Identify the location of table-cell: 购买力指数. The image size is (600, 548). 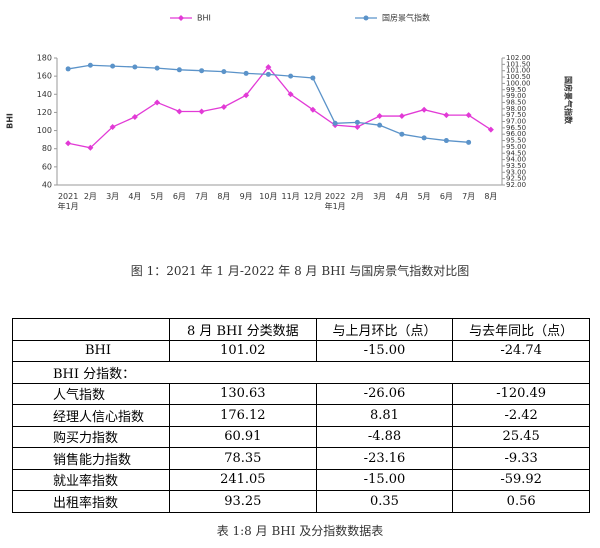
(91, 436).